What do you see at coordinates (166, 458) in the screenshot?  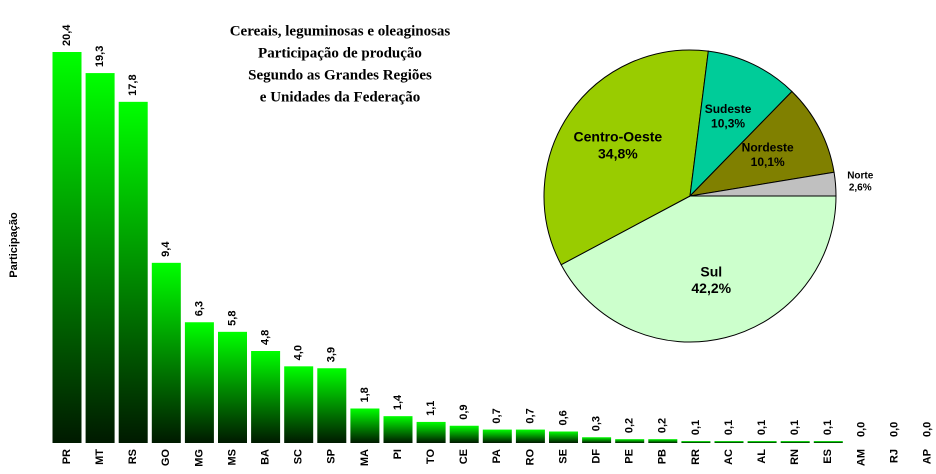 I see `x-tick-label: GO` at bounding box center [166, 458].